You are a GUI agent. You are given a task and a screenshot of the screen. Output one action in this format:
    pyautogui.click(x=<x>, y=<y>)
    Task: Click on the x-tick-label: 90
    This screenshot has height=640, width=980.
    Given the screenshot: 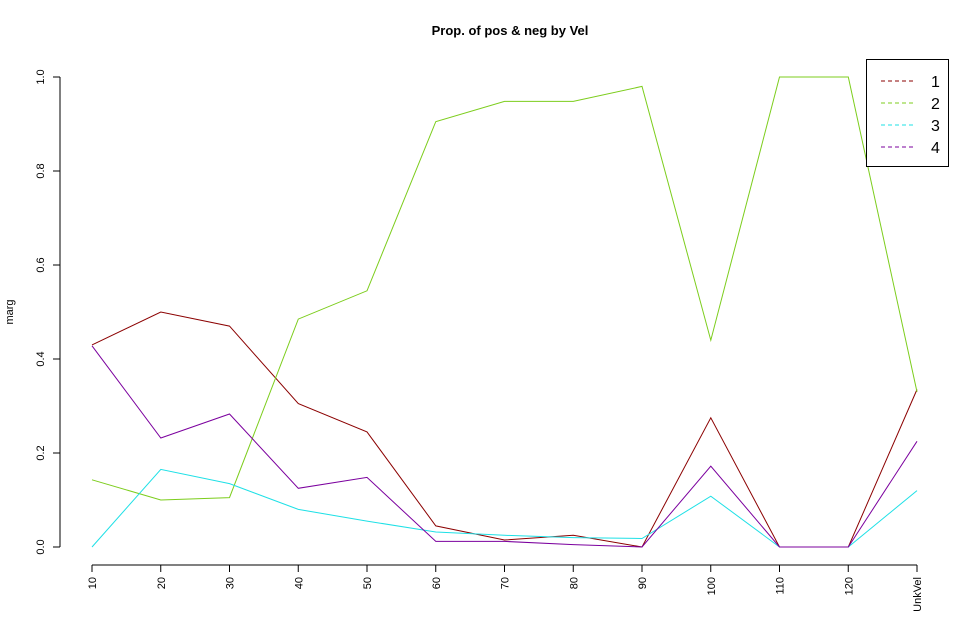 What is the action you would take?
    pyautogui.click(x=643, y=583)
    